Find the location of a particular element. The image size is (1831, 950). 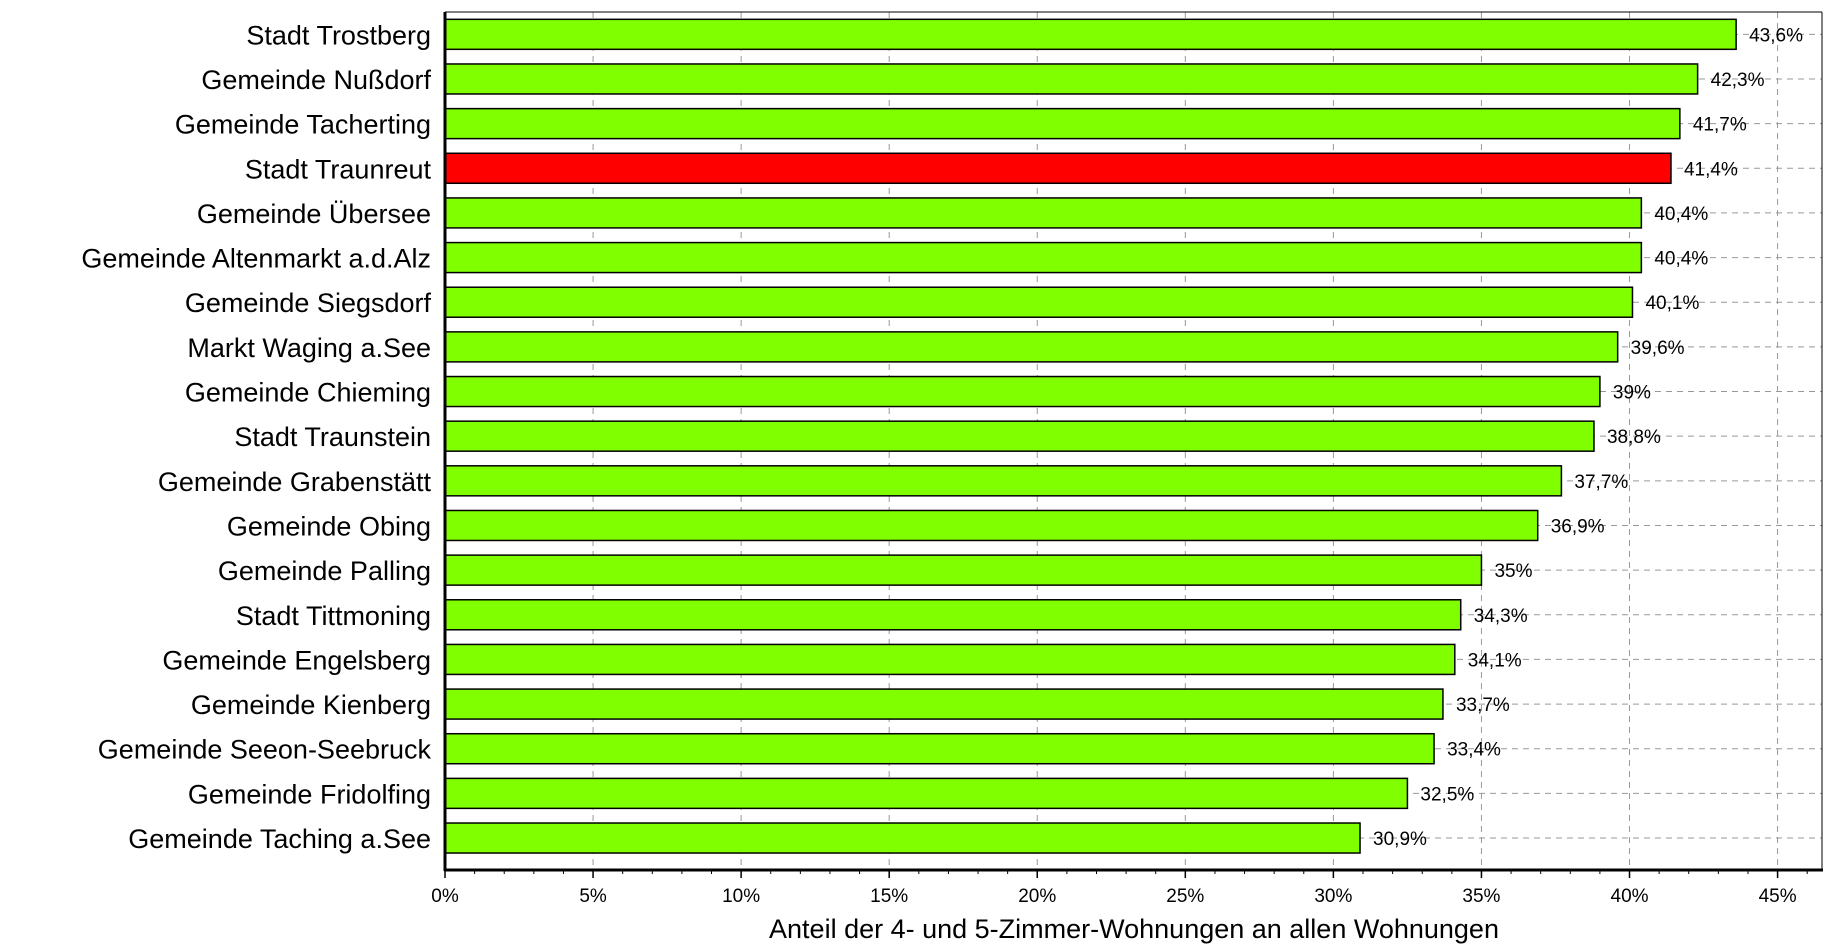

category-label: Gemeinde Grabenstätt is located at coordinates (295, 482).